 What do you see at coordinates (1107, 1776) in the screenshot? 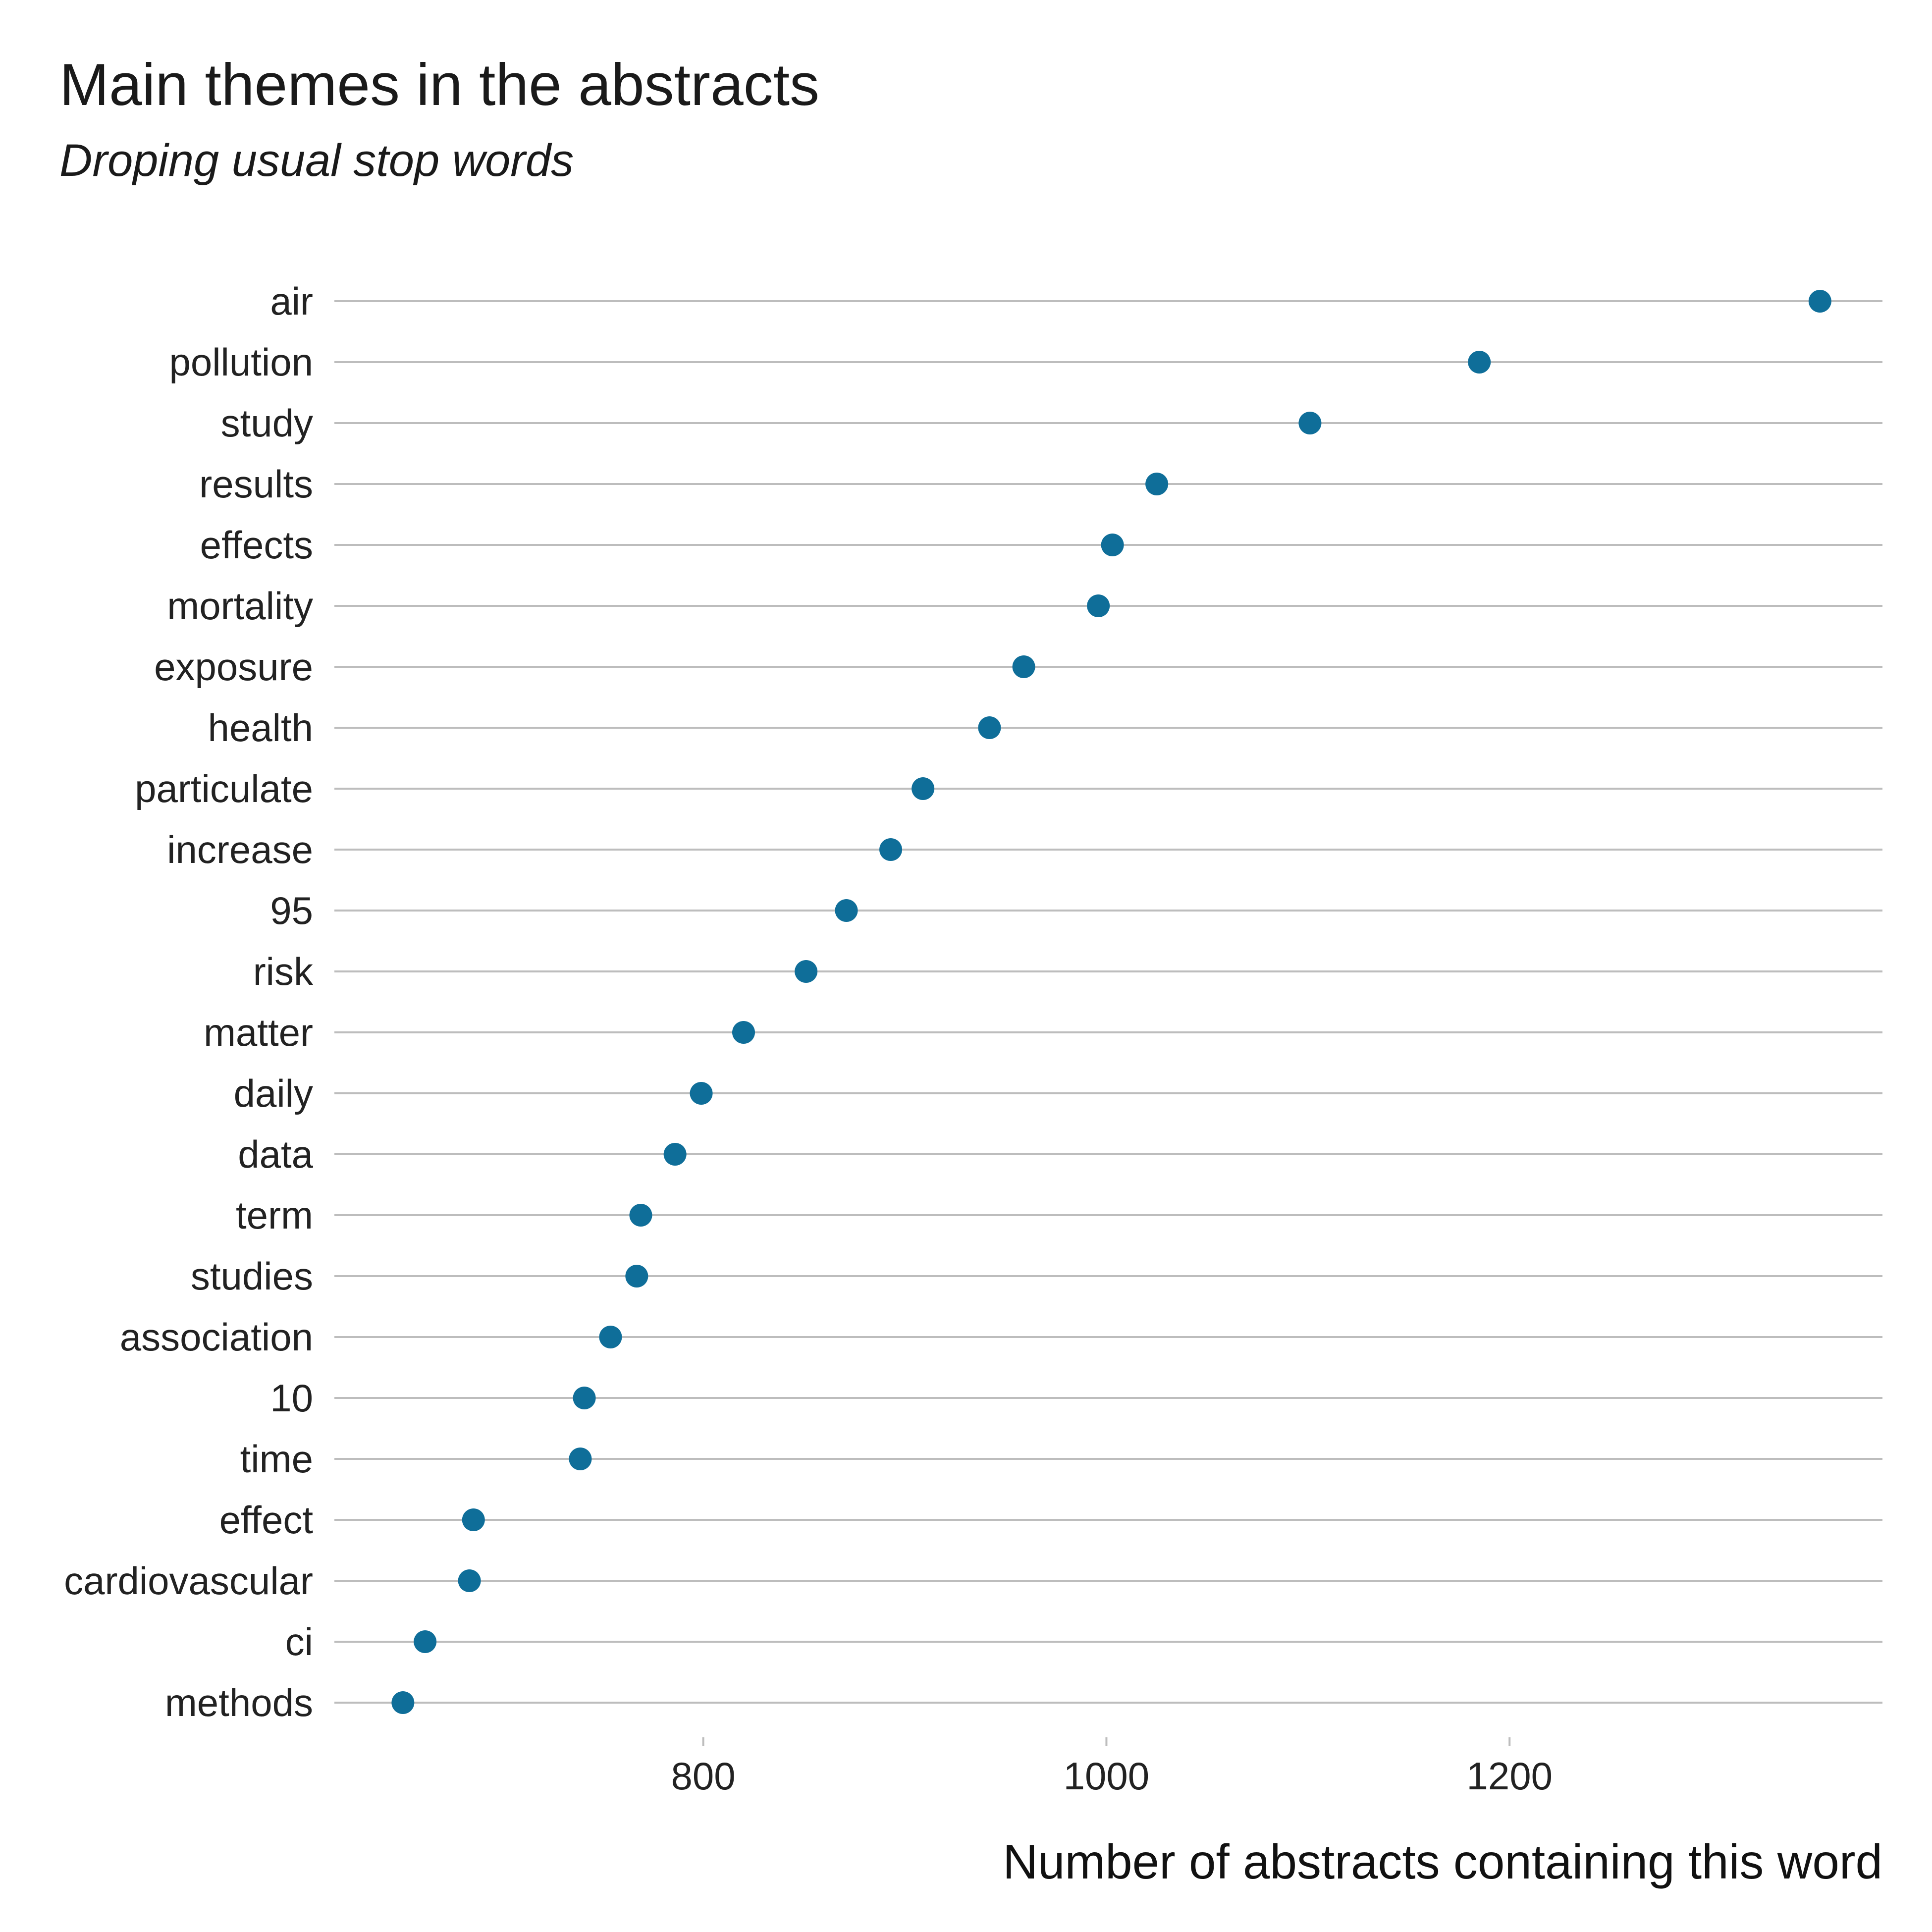
I see `x-tick-label-1000: 1000` at bounding box center [1107, 1776].